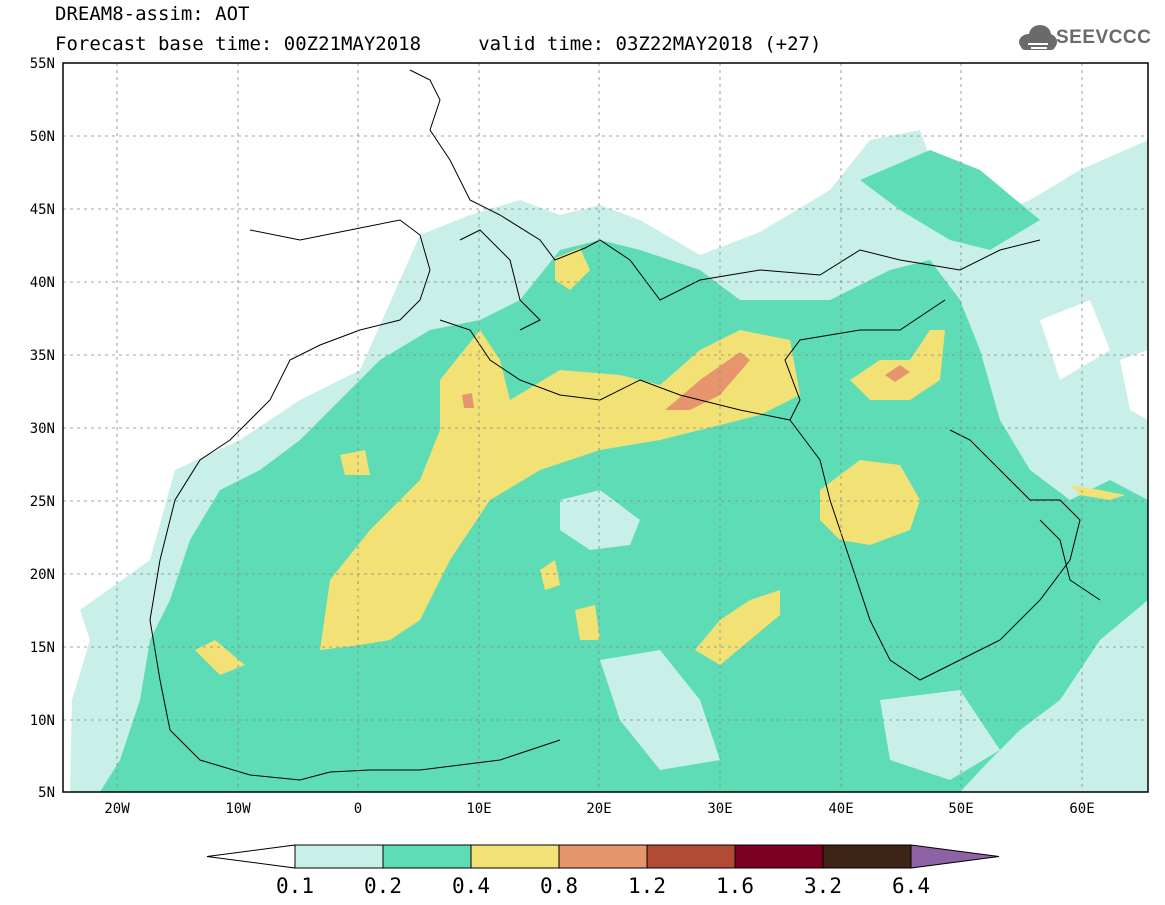  I want to click on colorbar-label: 6.4, so click(911, 886).